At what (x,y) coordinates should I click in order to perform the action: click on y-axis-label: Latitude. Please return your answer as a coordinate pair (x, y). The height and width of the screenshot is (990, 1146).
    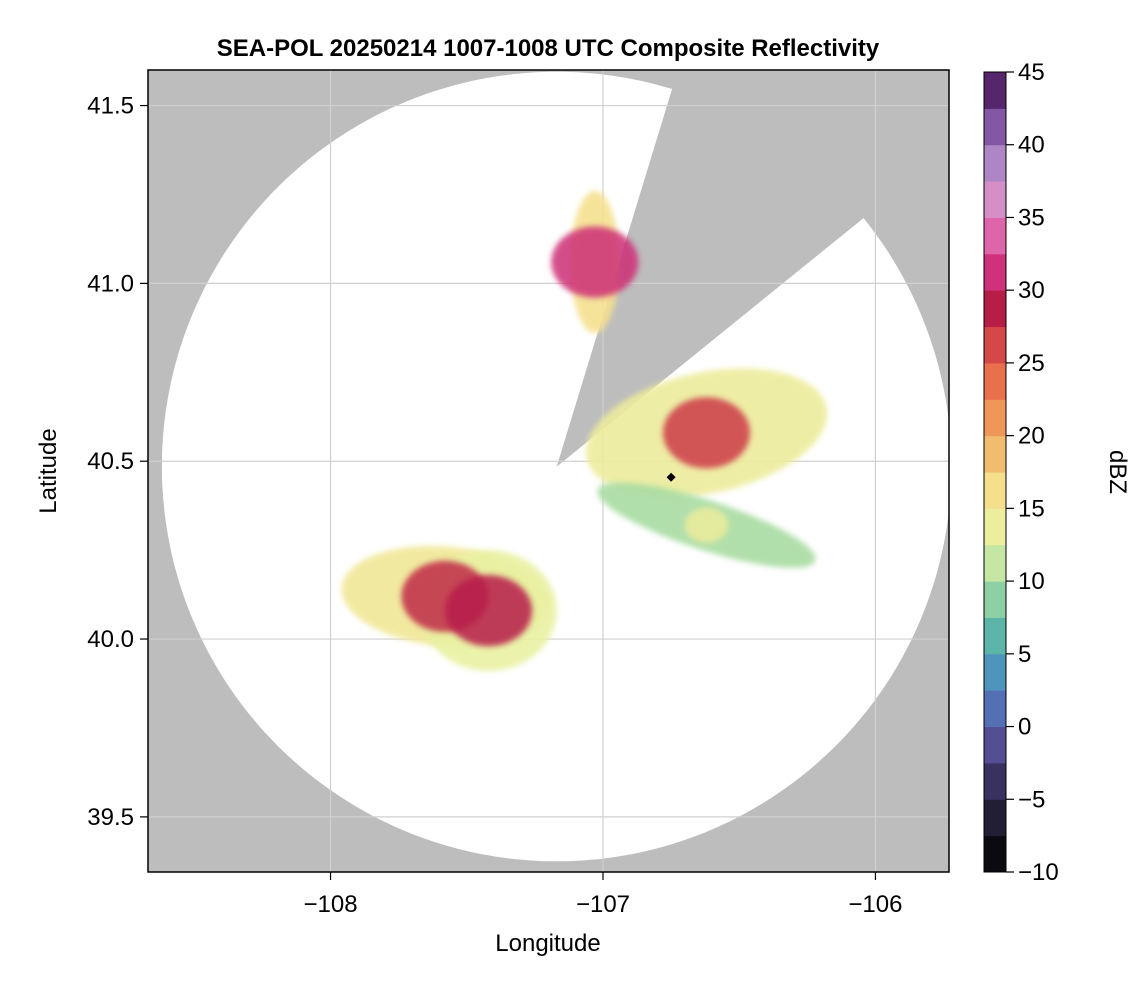
    Looking at the image, I should click on (48, 470).